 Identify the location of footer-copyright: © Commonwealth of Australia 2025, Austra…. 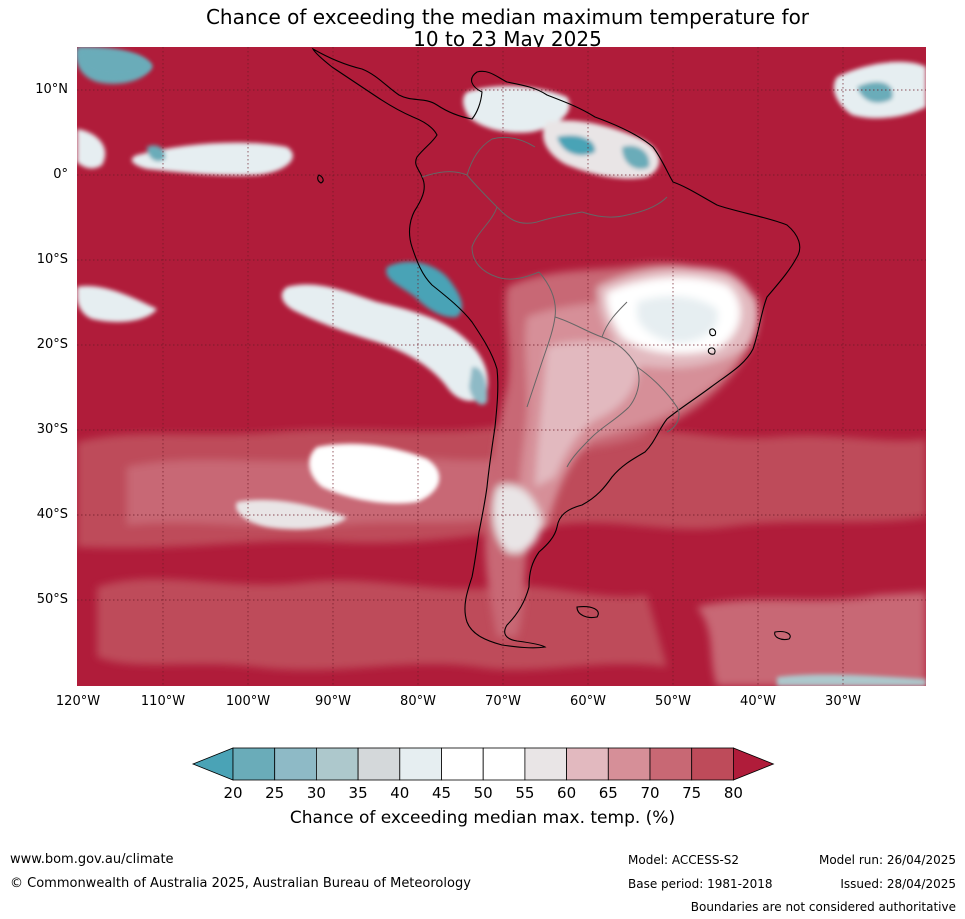
(240, 883).